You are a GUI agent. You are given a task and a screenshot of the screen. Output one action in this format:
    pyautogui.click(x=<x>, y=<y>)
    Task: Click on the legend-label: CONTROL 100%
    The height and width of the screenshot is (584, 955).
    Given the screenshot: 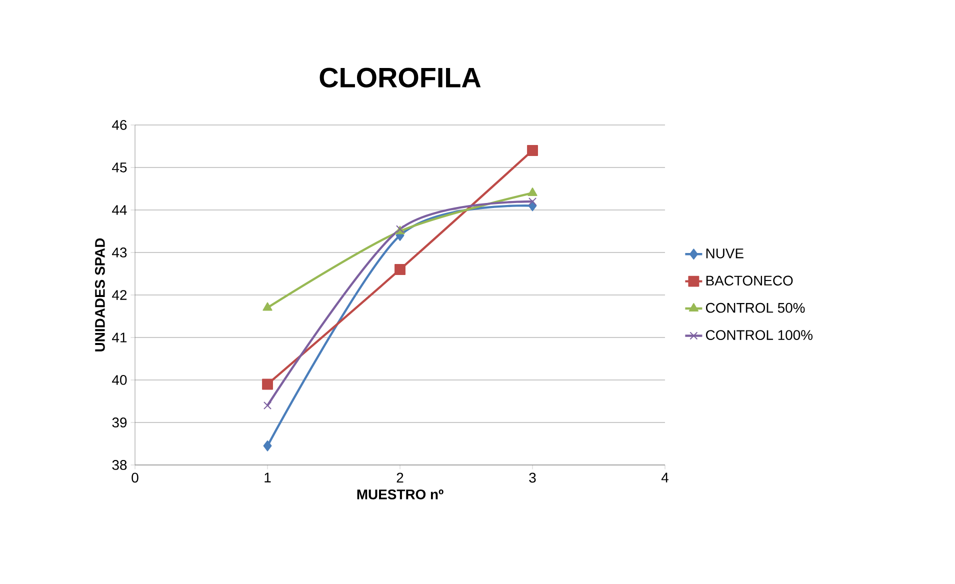 What is the action you would take?
    pyautogui.click(x=759, y=335)
    